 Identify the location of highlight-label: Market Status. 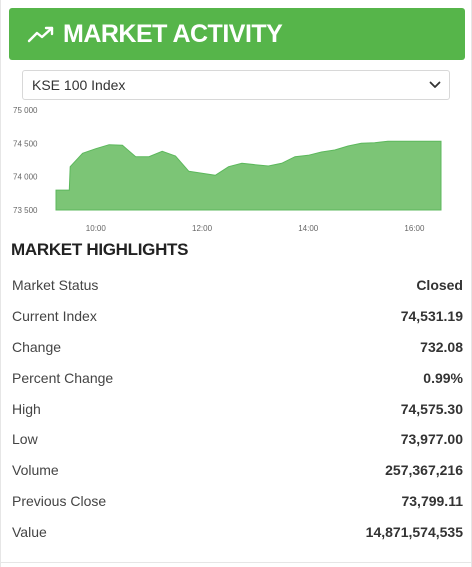
(55, 285).